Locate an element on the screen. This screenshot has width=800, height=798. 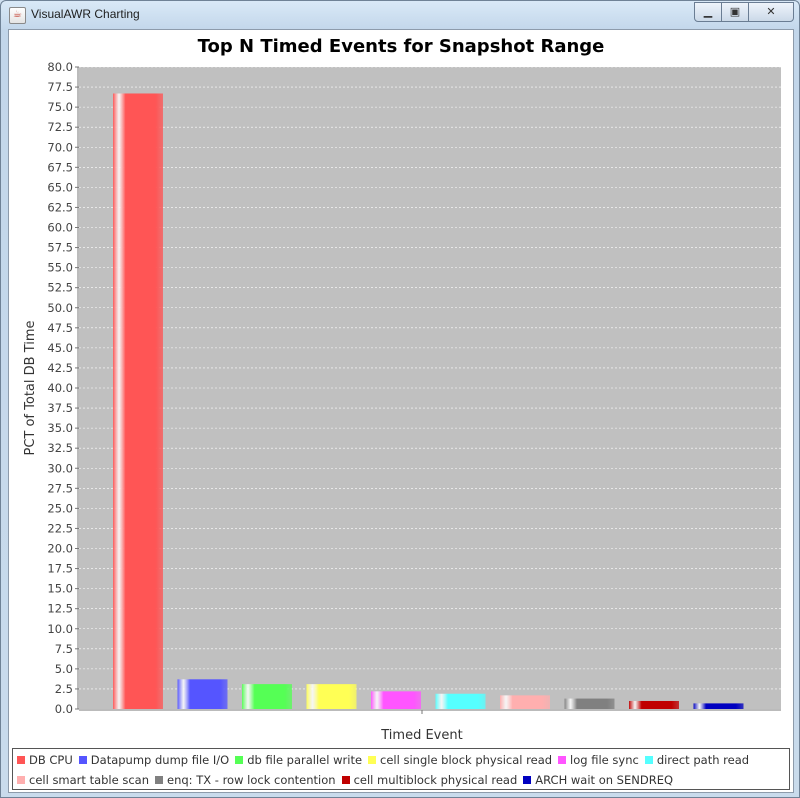
bar-direct-path-read is located at coordinates (460, 701).